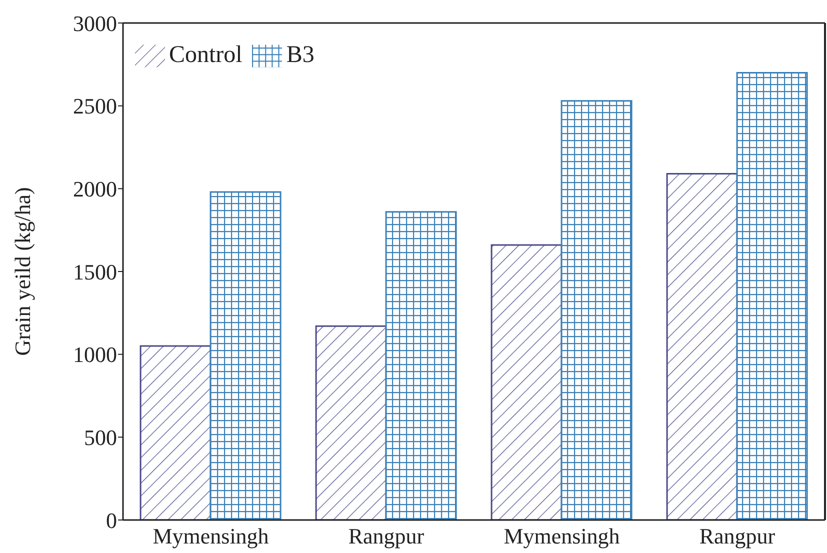  What do you see at coordinates (95, 106) in the screenshot?
I see `y-tick-label: 2500` at bounding box center [95, 106].